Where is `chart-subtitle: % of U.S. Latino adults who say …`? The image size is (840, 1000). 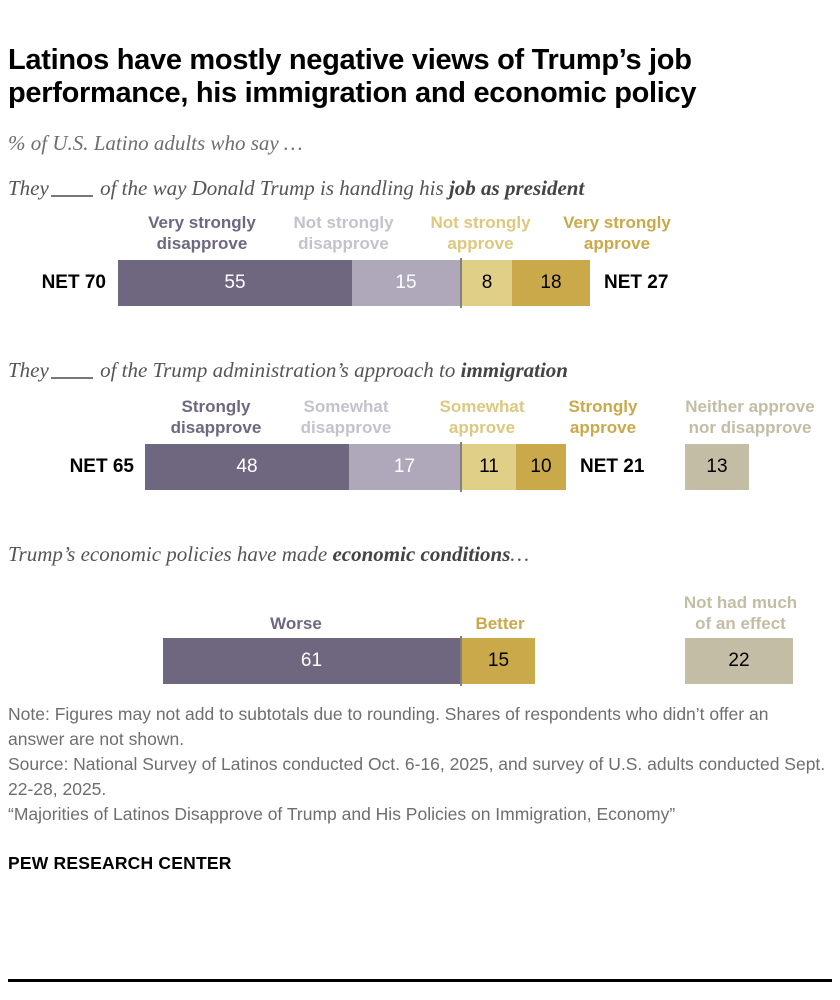 chart-subtitle: % of U.S. Latino adults who say … is located at coordinates (155, 143).